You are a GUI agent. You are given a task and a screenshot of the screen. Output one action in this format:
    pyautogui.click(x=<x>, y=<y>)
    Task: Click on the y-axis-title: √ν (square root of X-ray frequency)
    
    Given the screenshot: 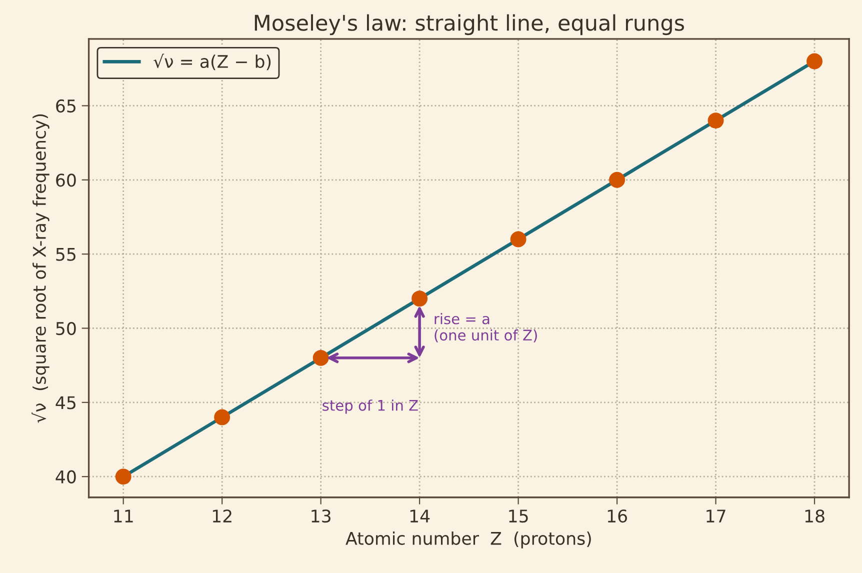 What is the action you would take?
    pyautogui.click(x=41, y=268)
    